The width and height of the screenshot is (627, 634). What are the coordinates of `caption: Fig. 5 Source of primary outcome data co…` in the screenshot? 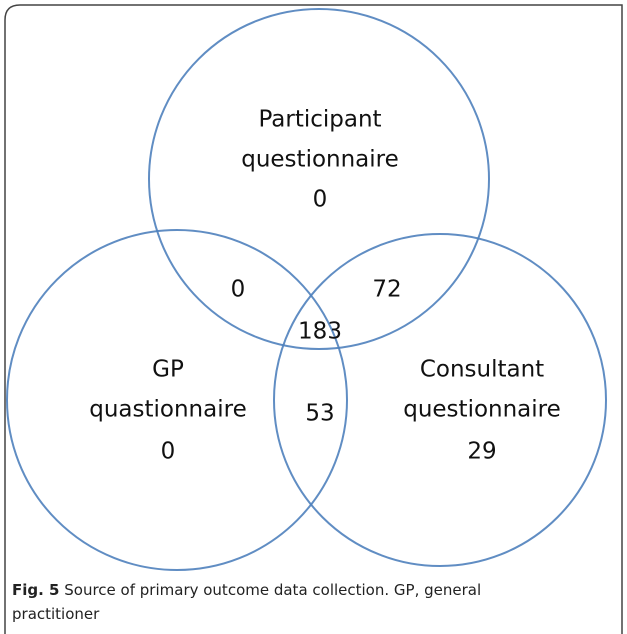 It's located at (282, 602).